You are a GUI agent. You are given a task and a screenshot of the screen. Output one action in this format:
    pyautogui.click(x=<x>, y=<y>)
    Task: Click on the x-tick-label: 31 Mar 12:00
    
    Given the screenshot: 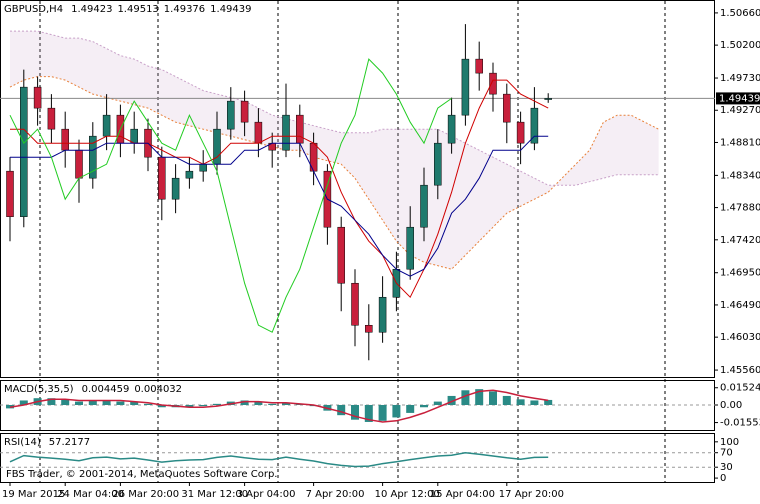 What is the action you would take?
    pyautogui.click(x=214, y=494)
    